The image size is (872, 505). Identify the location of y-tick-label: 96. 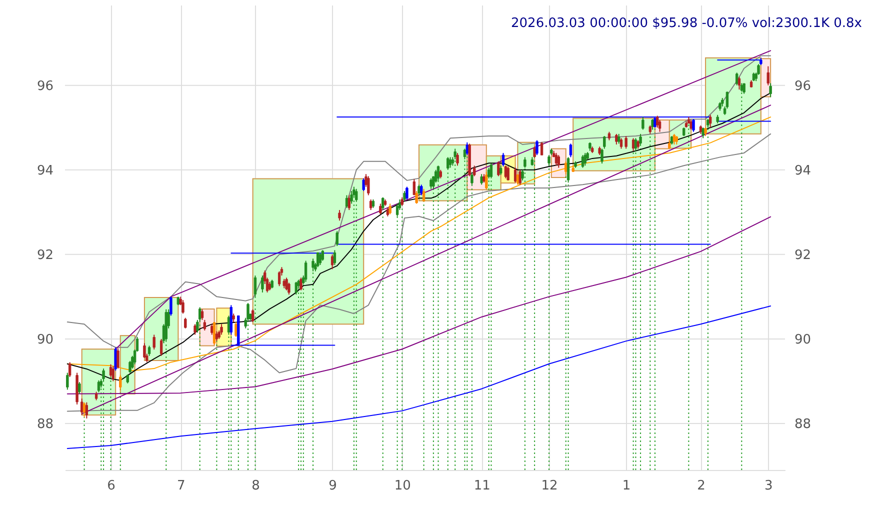
(45, 86).